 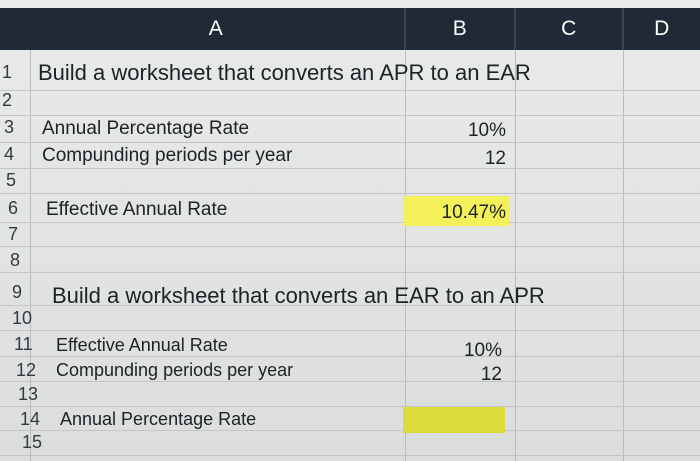 What do you see at coordinates (32, 442) in the screenshot?
I see `row-number: 15` at bounding box center [32, 442].